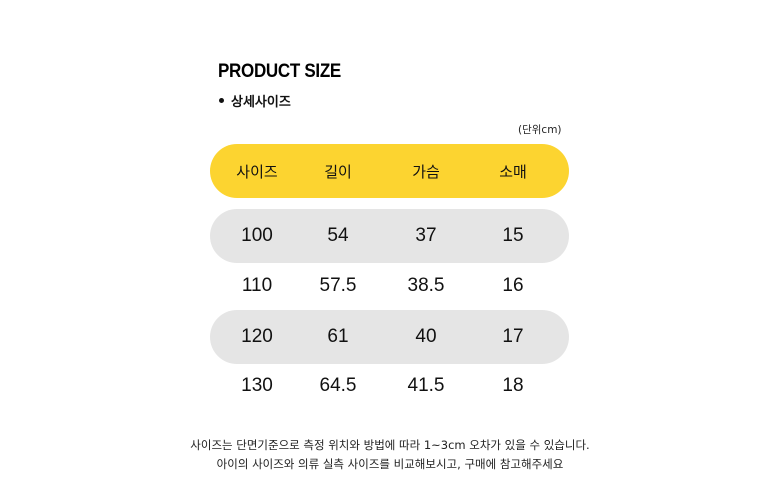 The width and height of the screenshot is (780, 500). Describe the element at coordinates (257, 285) in the screenshot. I see `cell-size: 110` at that location.